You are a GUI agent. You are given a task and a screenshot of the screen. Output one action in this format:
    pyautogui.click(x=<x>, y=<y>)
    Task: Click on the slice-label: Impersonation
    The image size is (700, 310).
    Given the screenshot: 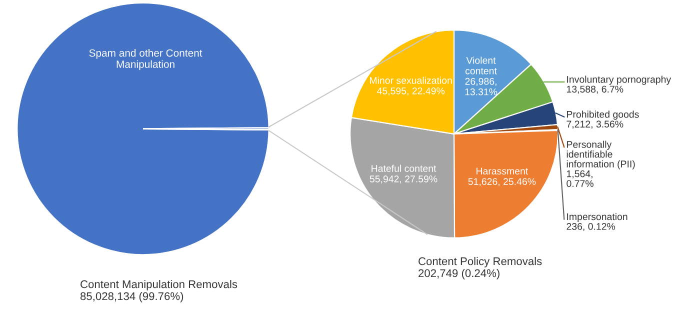 What is the action you would take?
    pyautogui.click(x=597, y=217)
    